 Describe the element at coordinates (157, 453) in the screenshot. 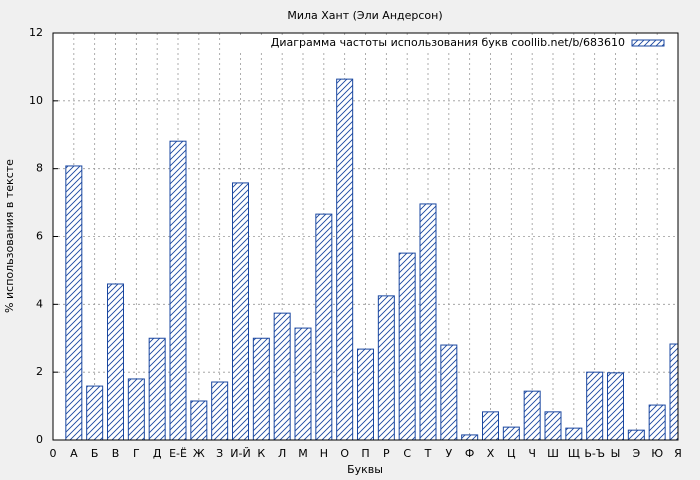

I see `x-tick-label: Д` at that location.